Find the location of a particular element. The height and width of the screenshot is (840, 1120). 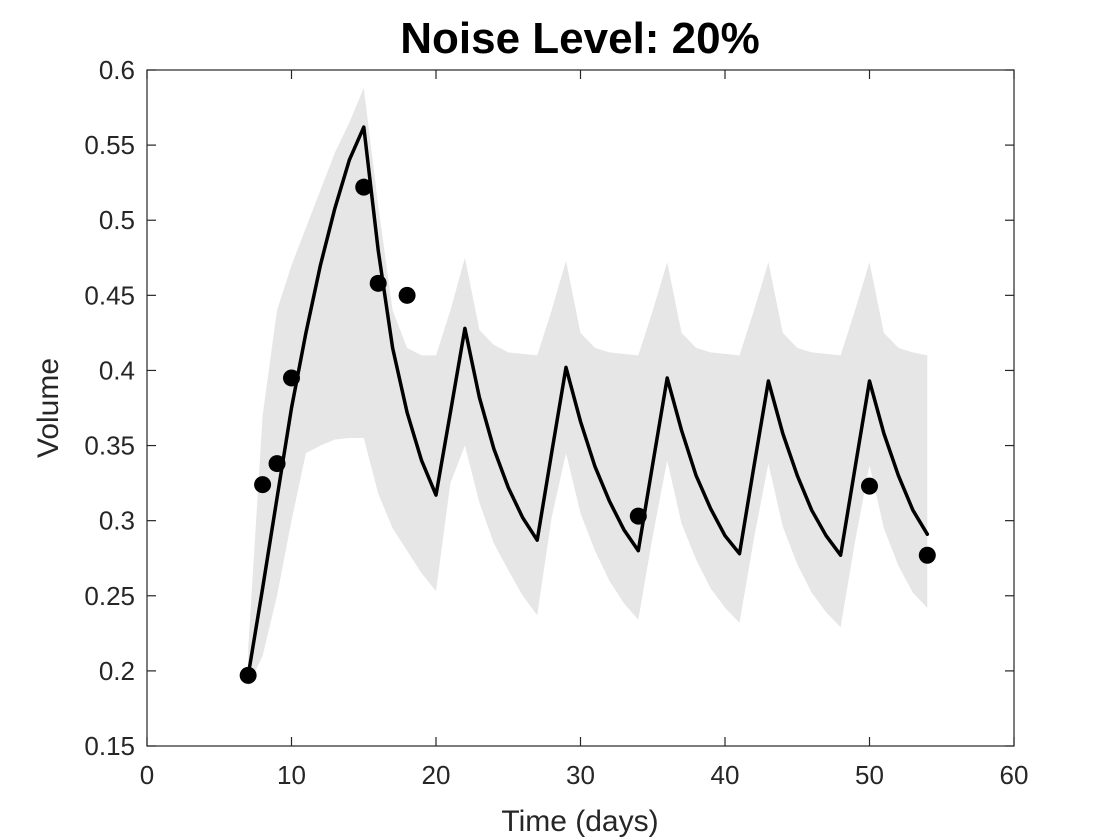

x-tick-label: 40 is located at coordinates (725, 775).